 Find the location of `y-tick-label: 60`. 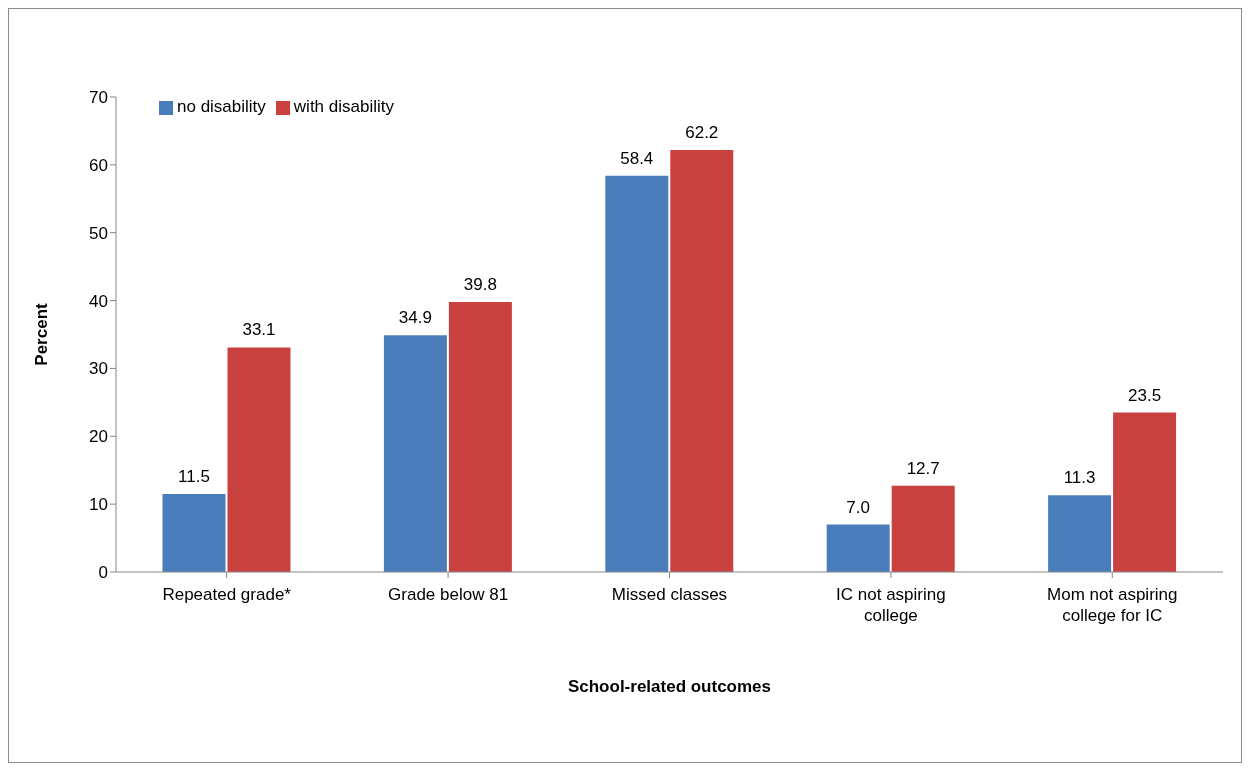

y-tick-label: 60 is located at coordinates (98, 165).